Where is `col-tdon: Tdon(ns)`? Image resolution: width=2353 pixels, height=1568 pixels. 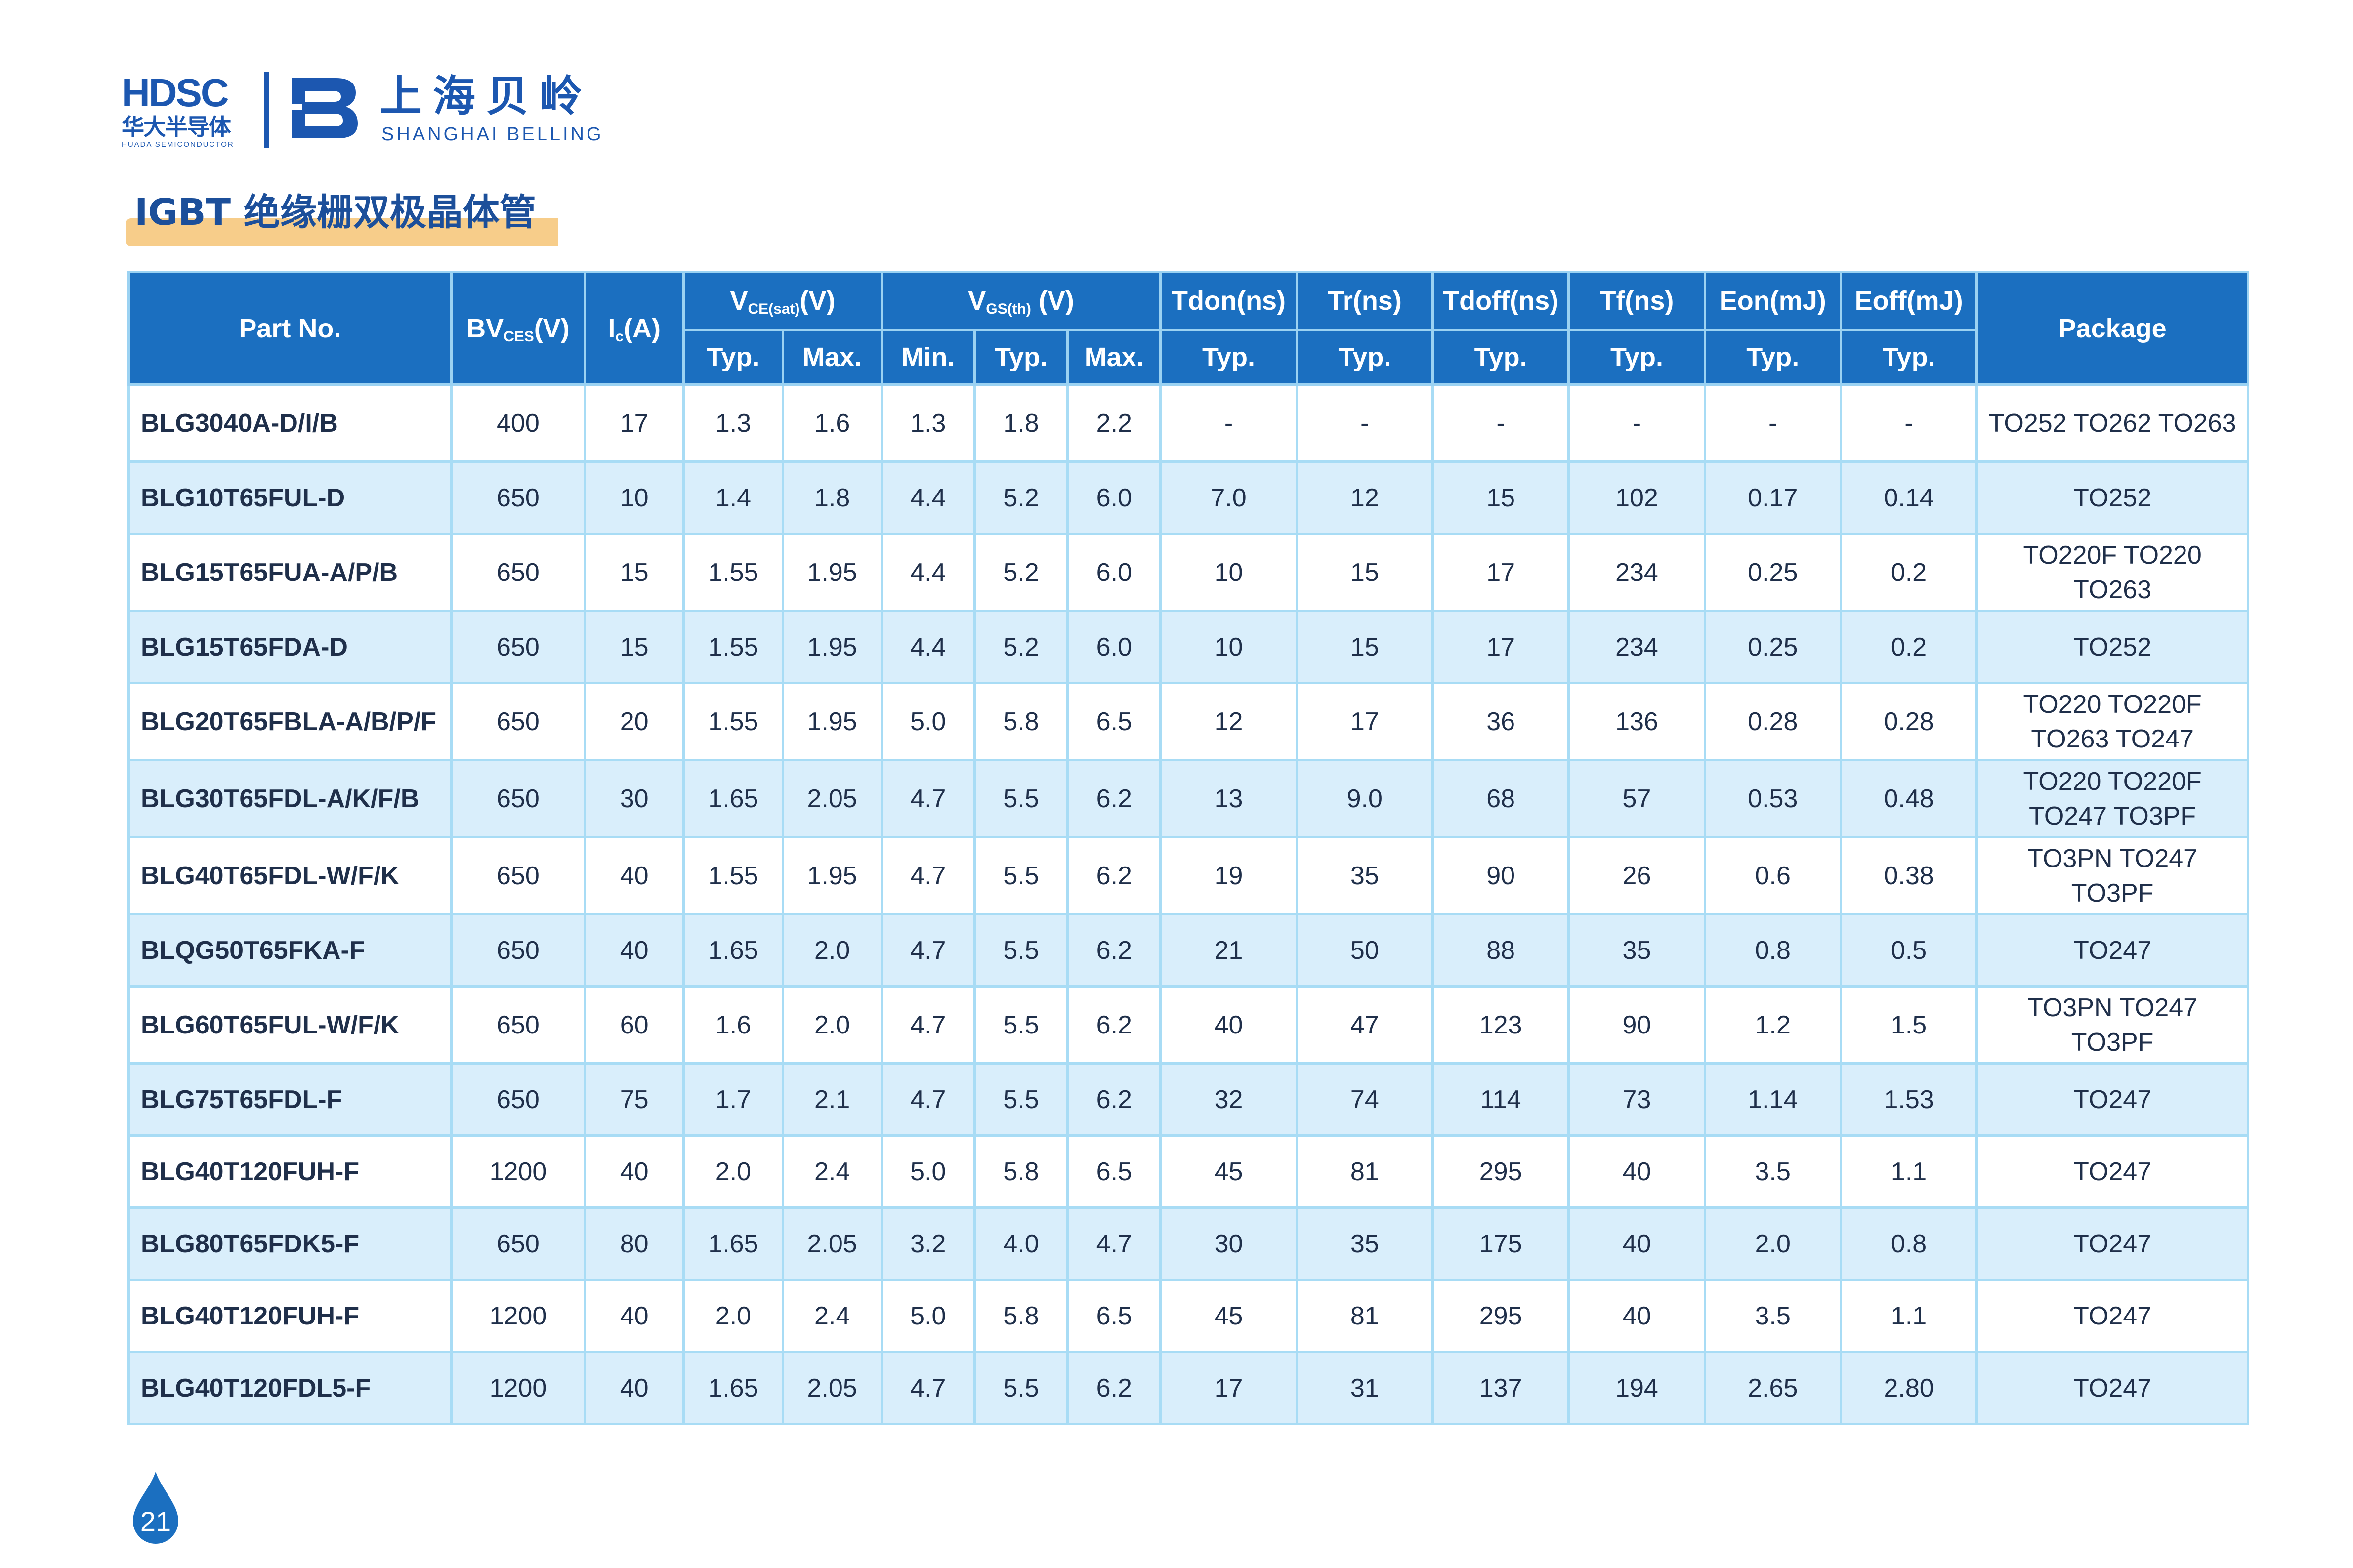
col-tdon: Tdon(ns) is located at coordinates (1228, 301).